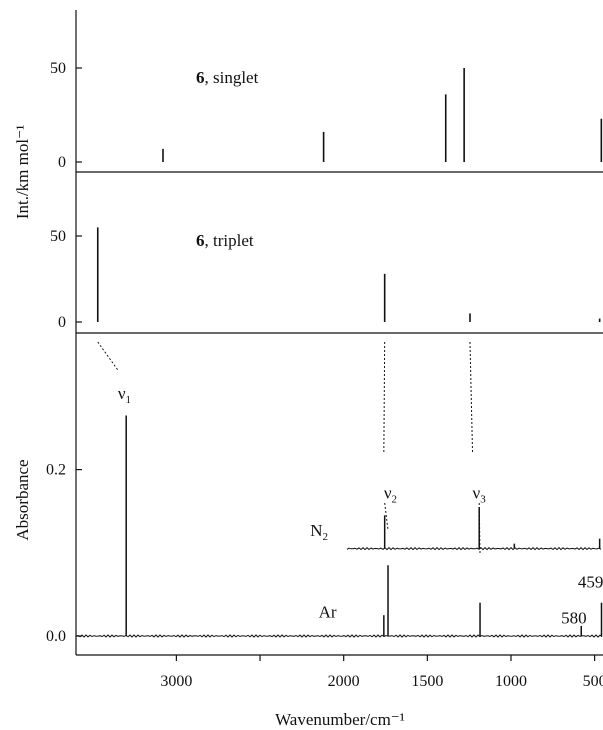 Image resolution: width=603 pixels, height=730 pixels. What do you see at coordinates (56, 470) in the screenshot?
I see `y-tick-label: 0.2` at bounding box center [56, 470].